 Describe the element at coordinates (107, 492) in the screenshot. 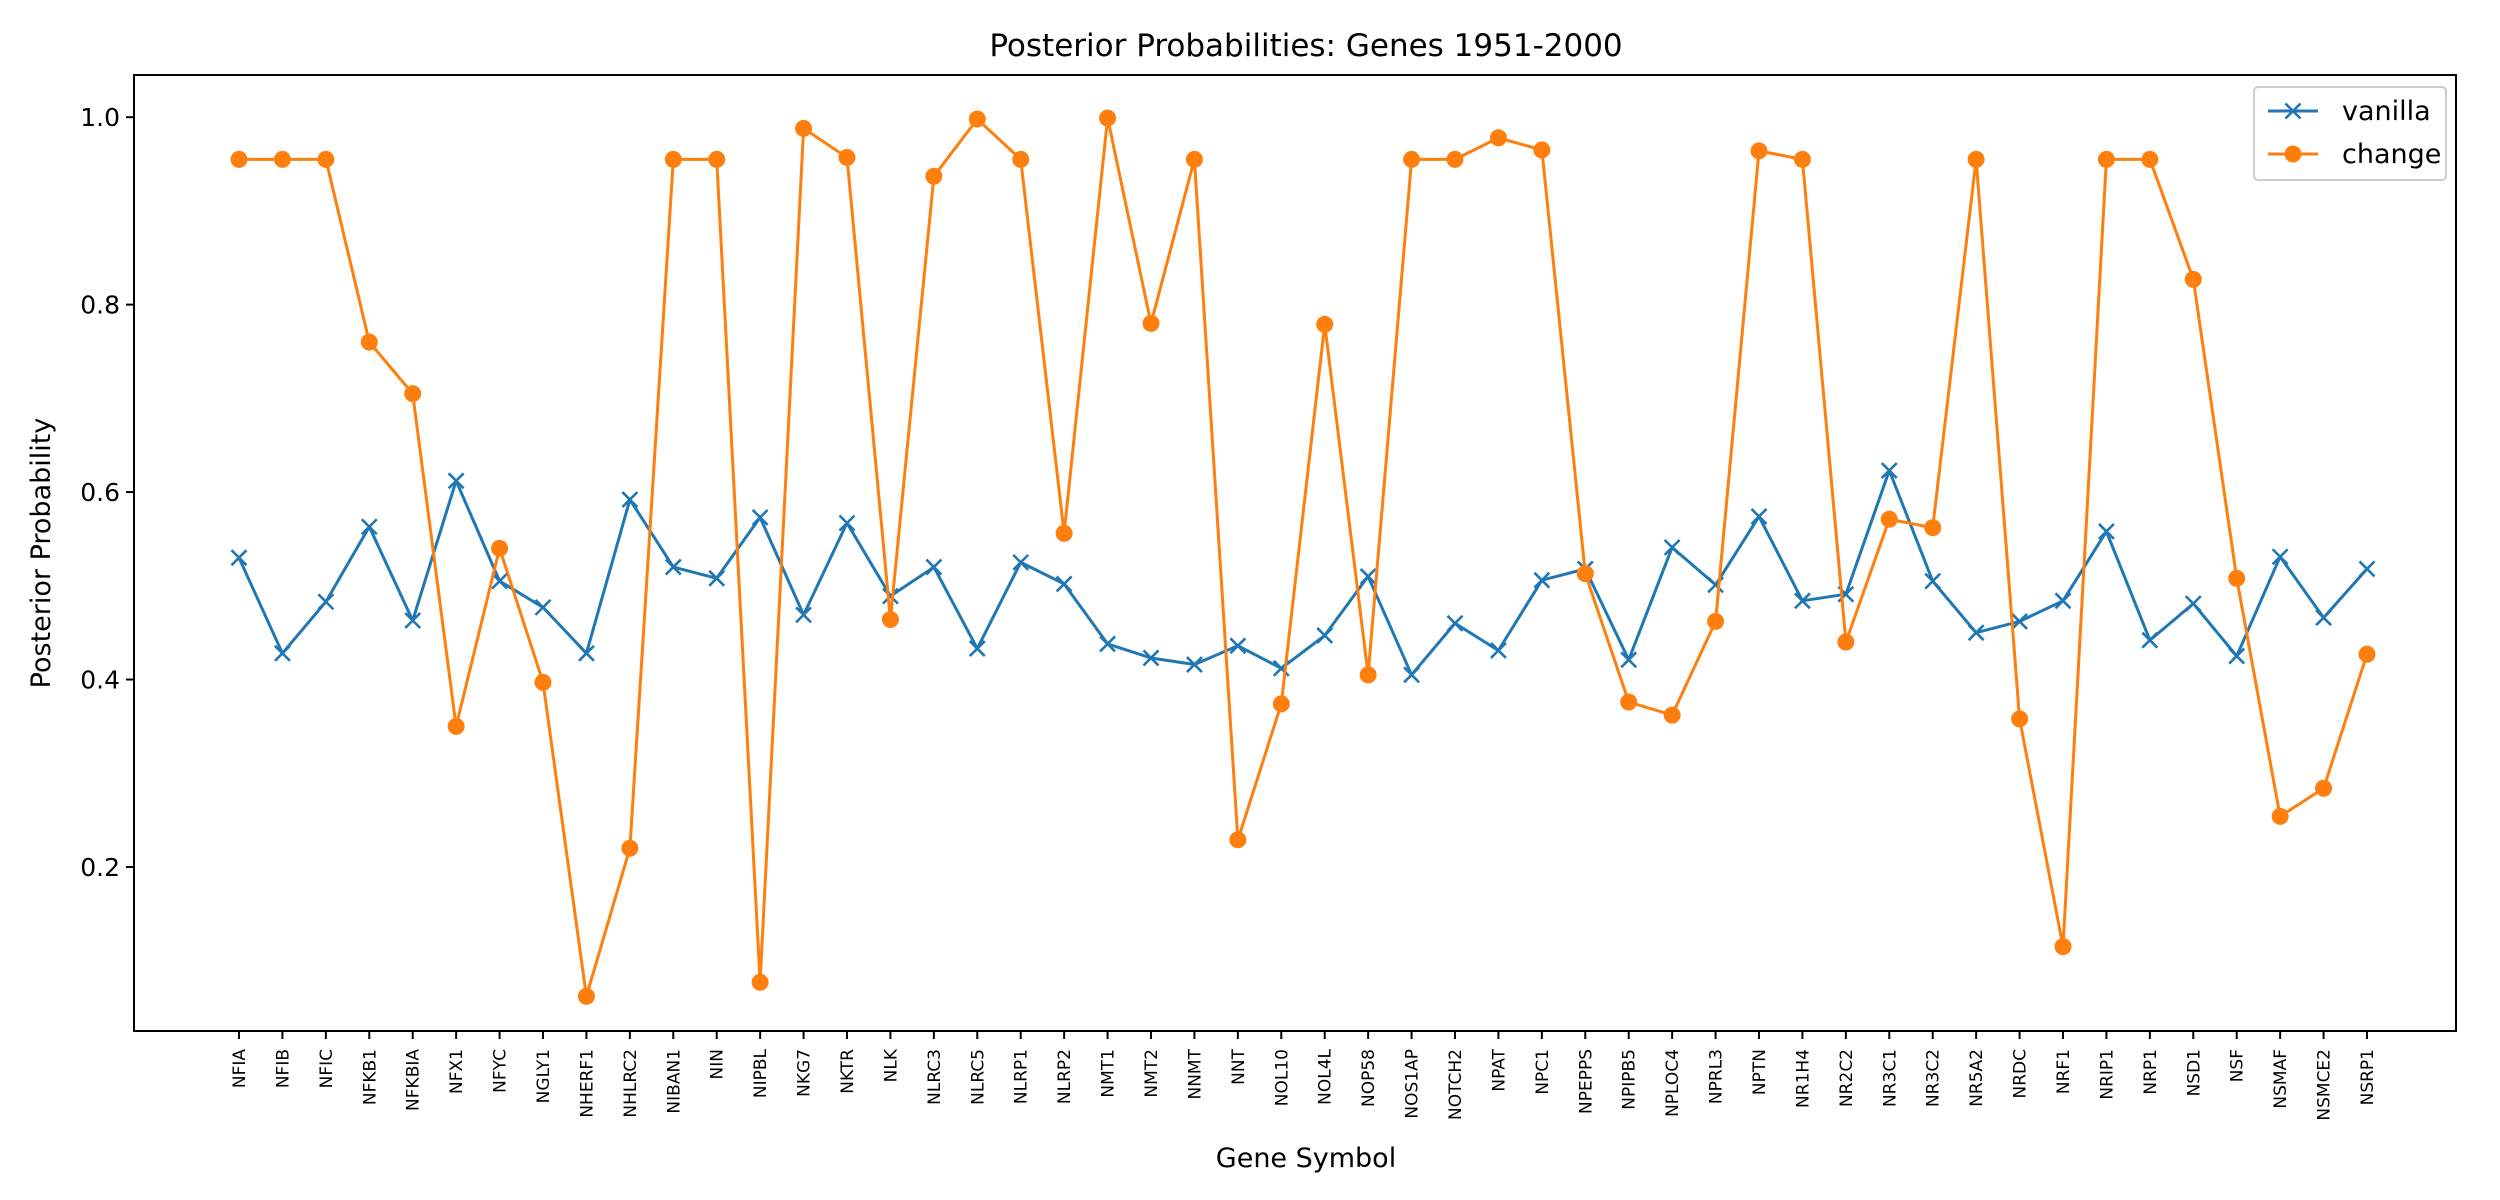

I see `y-axis: 0.2 0.4 0.6 0.8 1.0` at that location.